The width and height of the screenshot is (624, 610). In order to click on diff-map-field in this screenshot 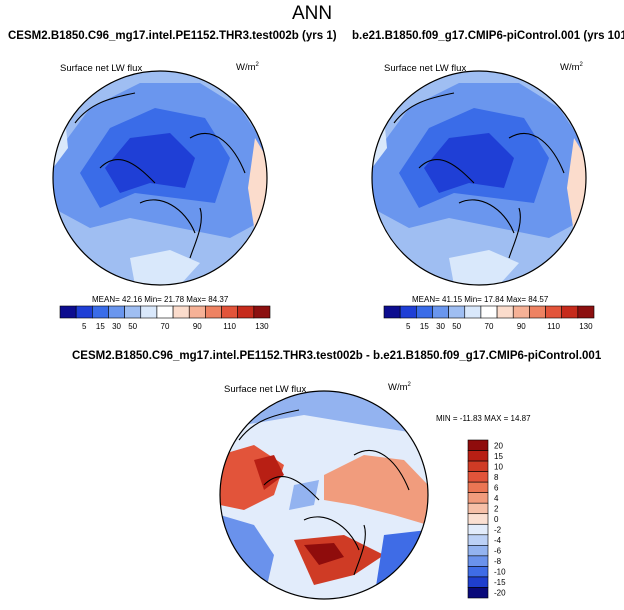, I will do `click(324, 495)`.